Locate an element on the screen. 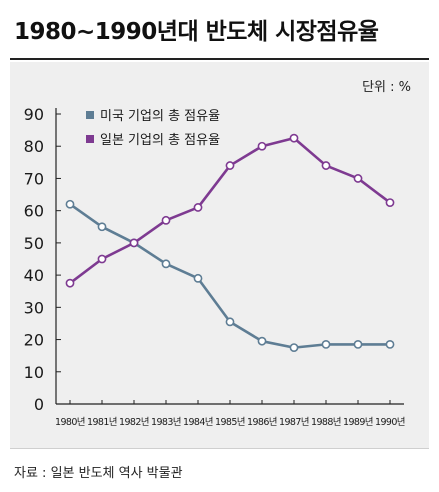 The width and height of the screenshot is (439, 492). unit-label: 단위 : % is located at coordinates (386, 87).